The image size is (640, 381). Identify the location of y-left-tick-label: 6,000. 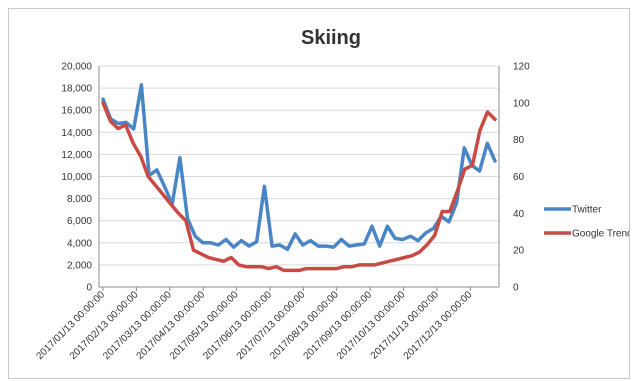
(79, 221).